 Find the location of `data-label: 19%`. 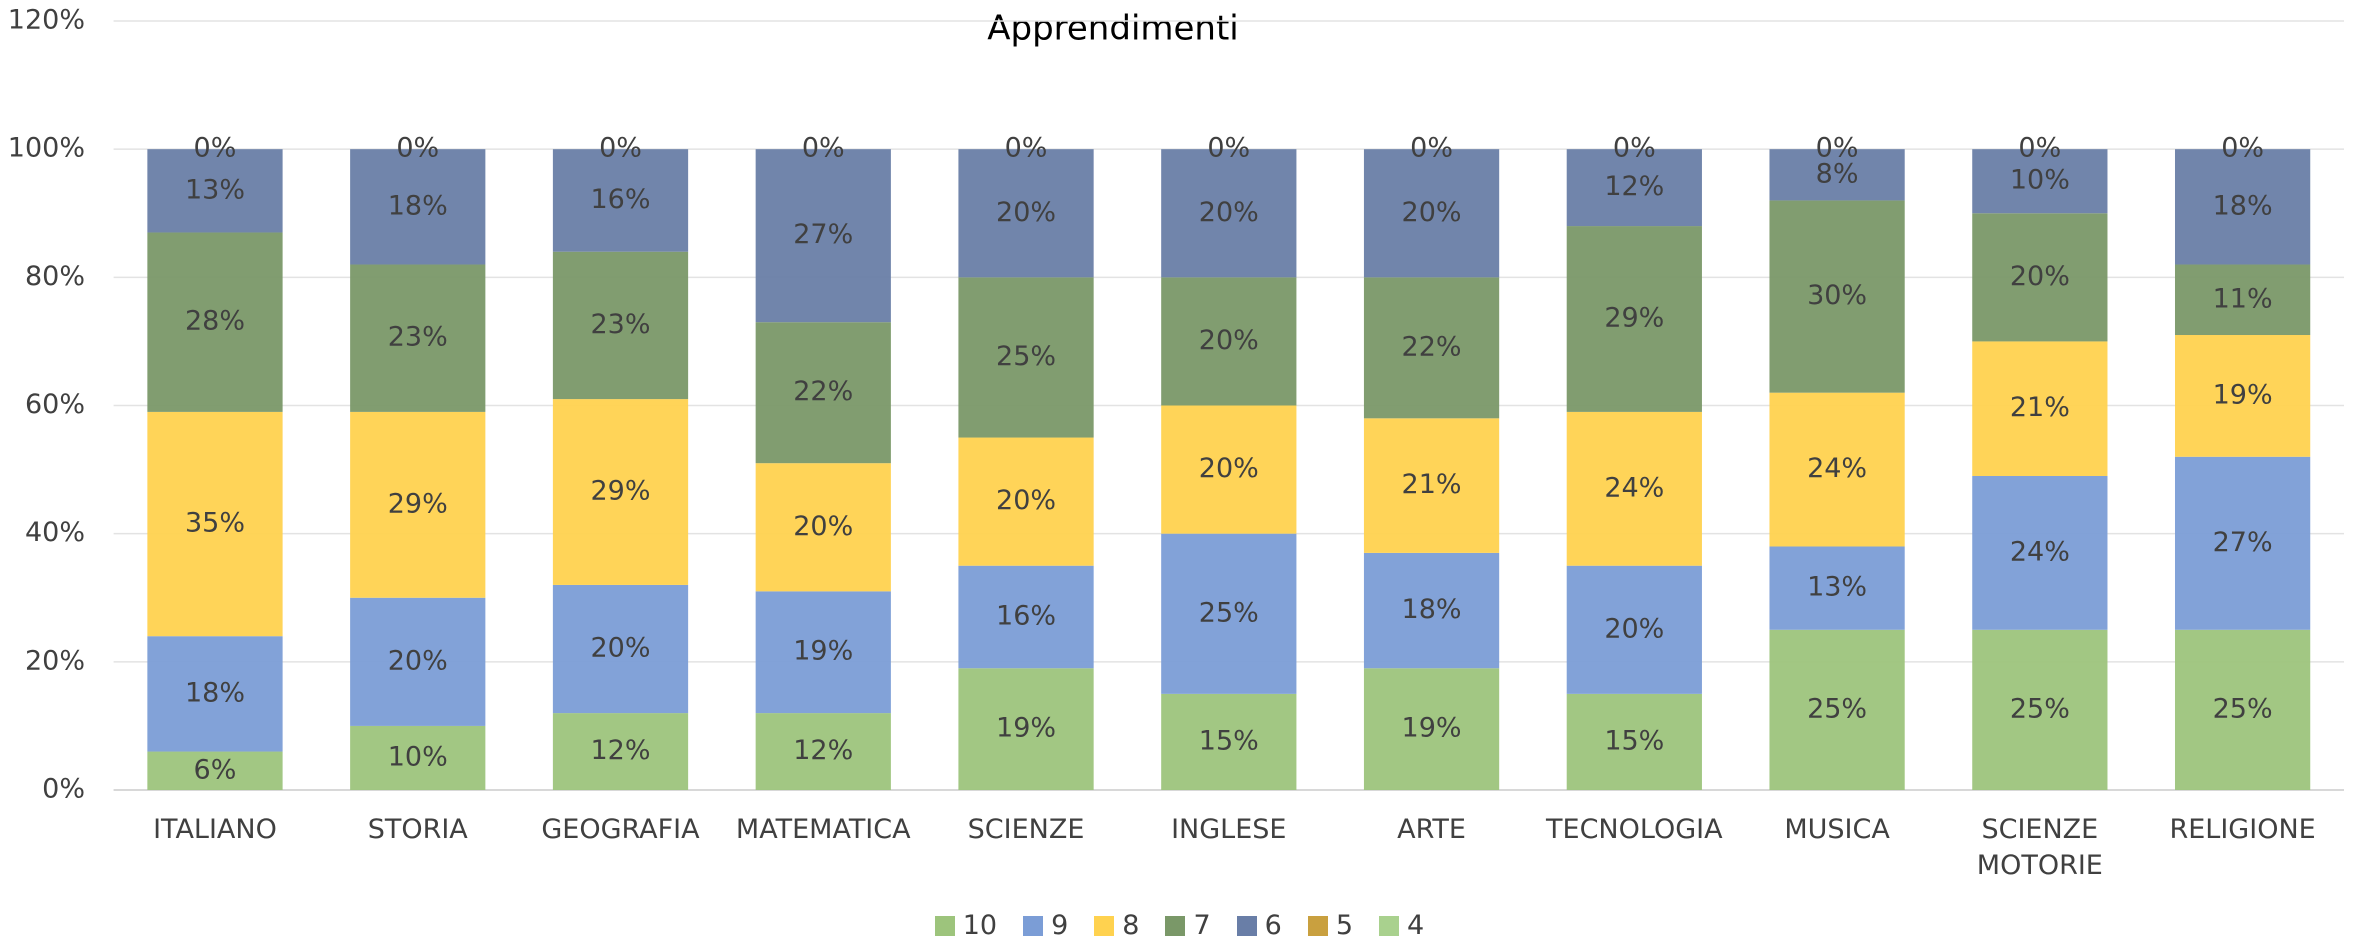

data-label: 19% is located at coordinates (1432, 728).